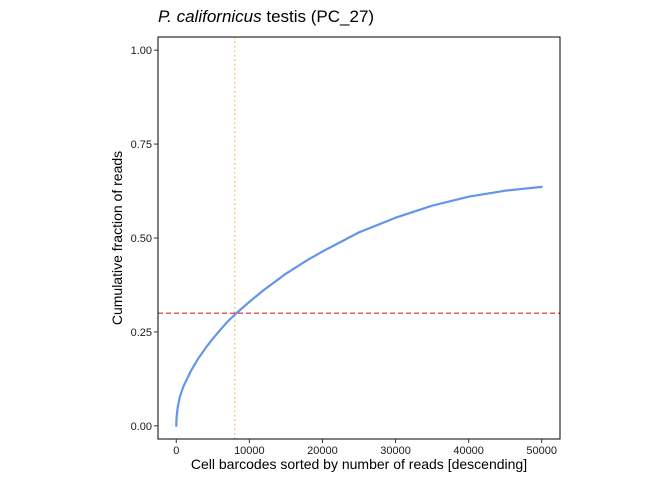 The width and height of the screenshot is (672, 480). What do you see at coordinates (210, 16) in the screenshot?
I see `chart-title-species: P. californicus` at bounding box center [210, 16].